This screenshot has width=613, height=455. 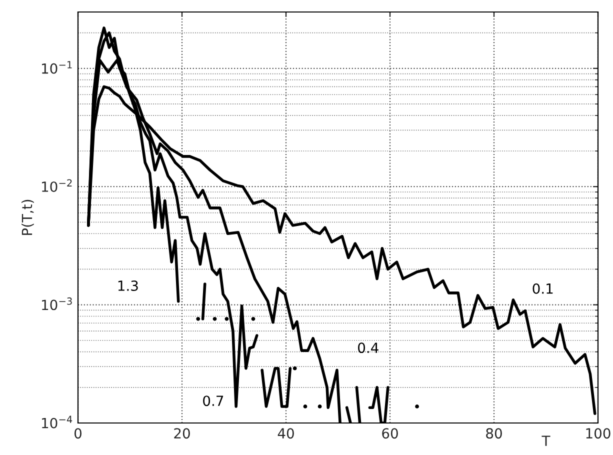 I want to click on x-tick-label: 0, so click(x=78, y=433).